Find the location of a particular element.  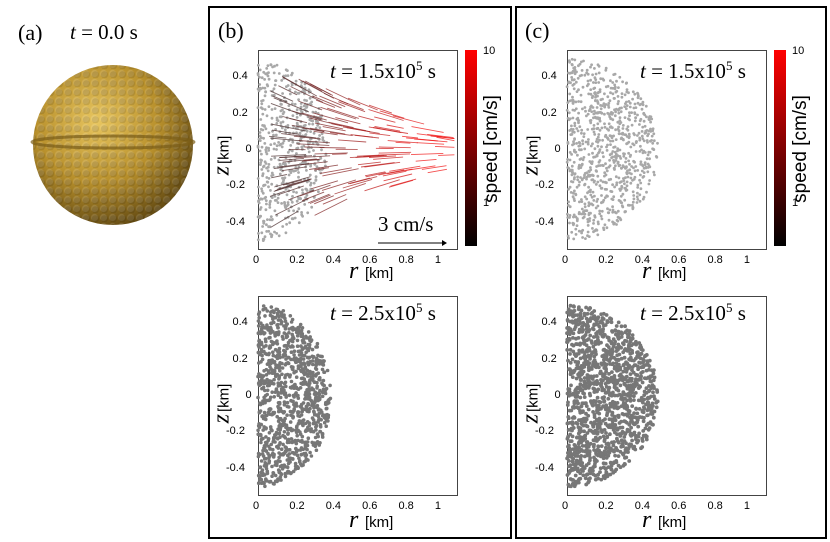

x-tick-label: 0.8 is located at coordinates (715, 506).